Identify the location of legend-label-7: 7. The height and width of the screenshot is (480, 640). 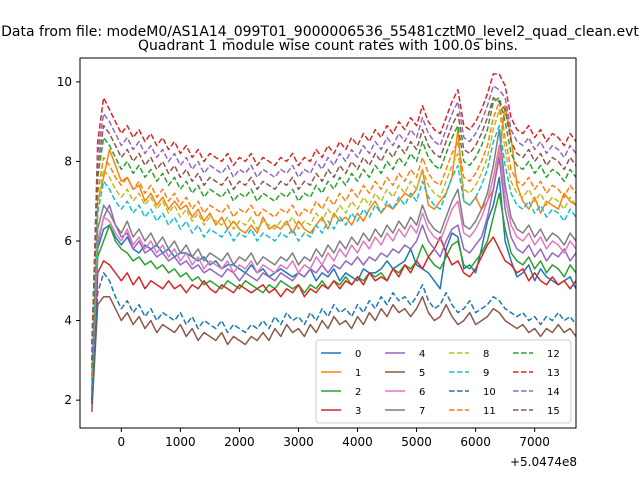
(422, 411).